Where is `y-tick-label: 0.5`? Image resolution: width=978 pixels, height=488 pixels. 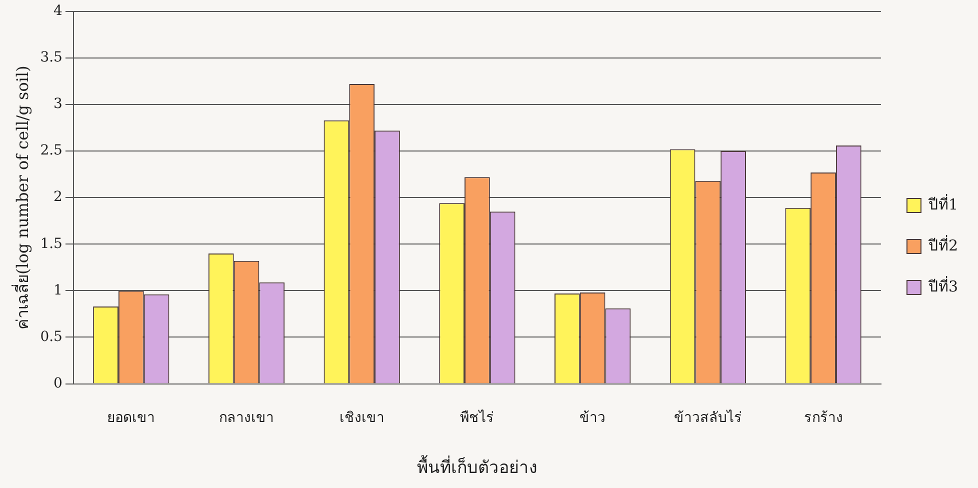
y-tick-label: 0.5 is located at coordinates (51, 336).